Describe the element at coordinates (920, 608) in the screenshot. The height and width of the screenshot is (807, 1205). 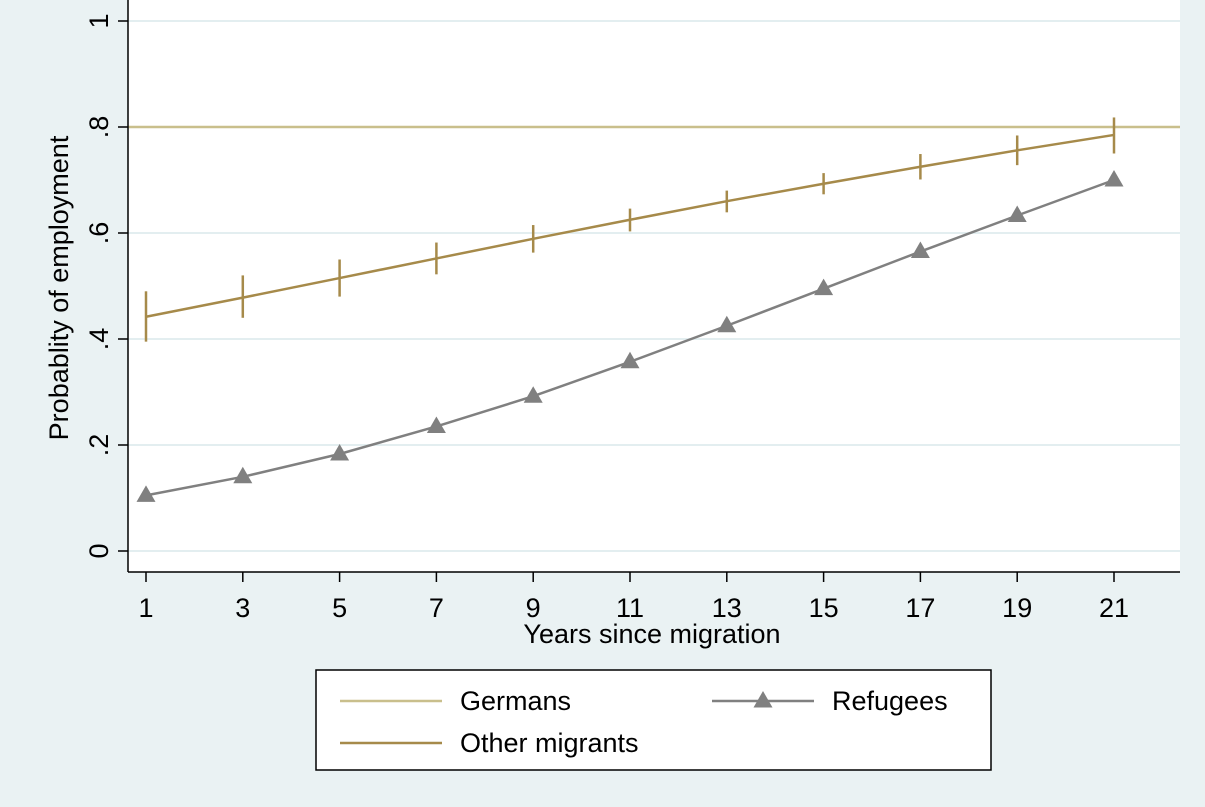
I see `x-tick-label: 17` at that location.